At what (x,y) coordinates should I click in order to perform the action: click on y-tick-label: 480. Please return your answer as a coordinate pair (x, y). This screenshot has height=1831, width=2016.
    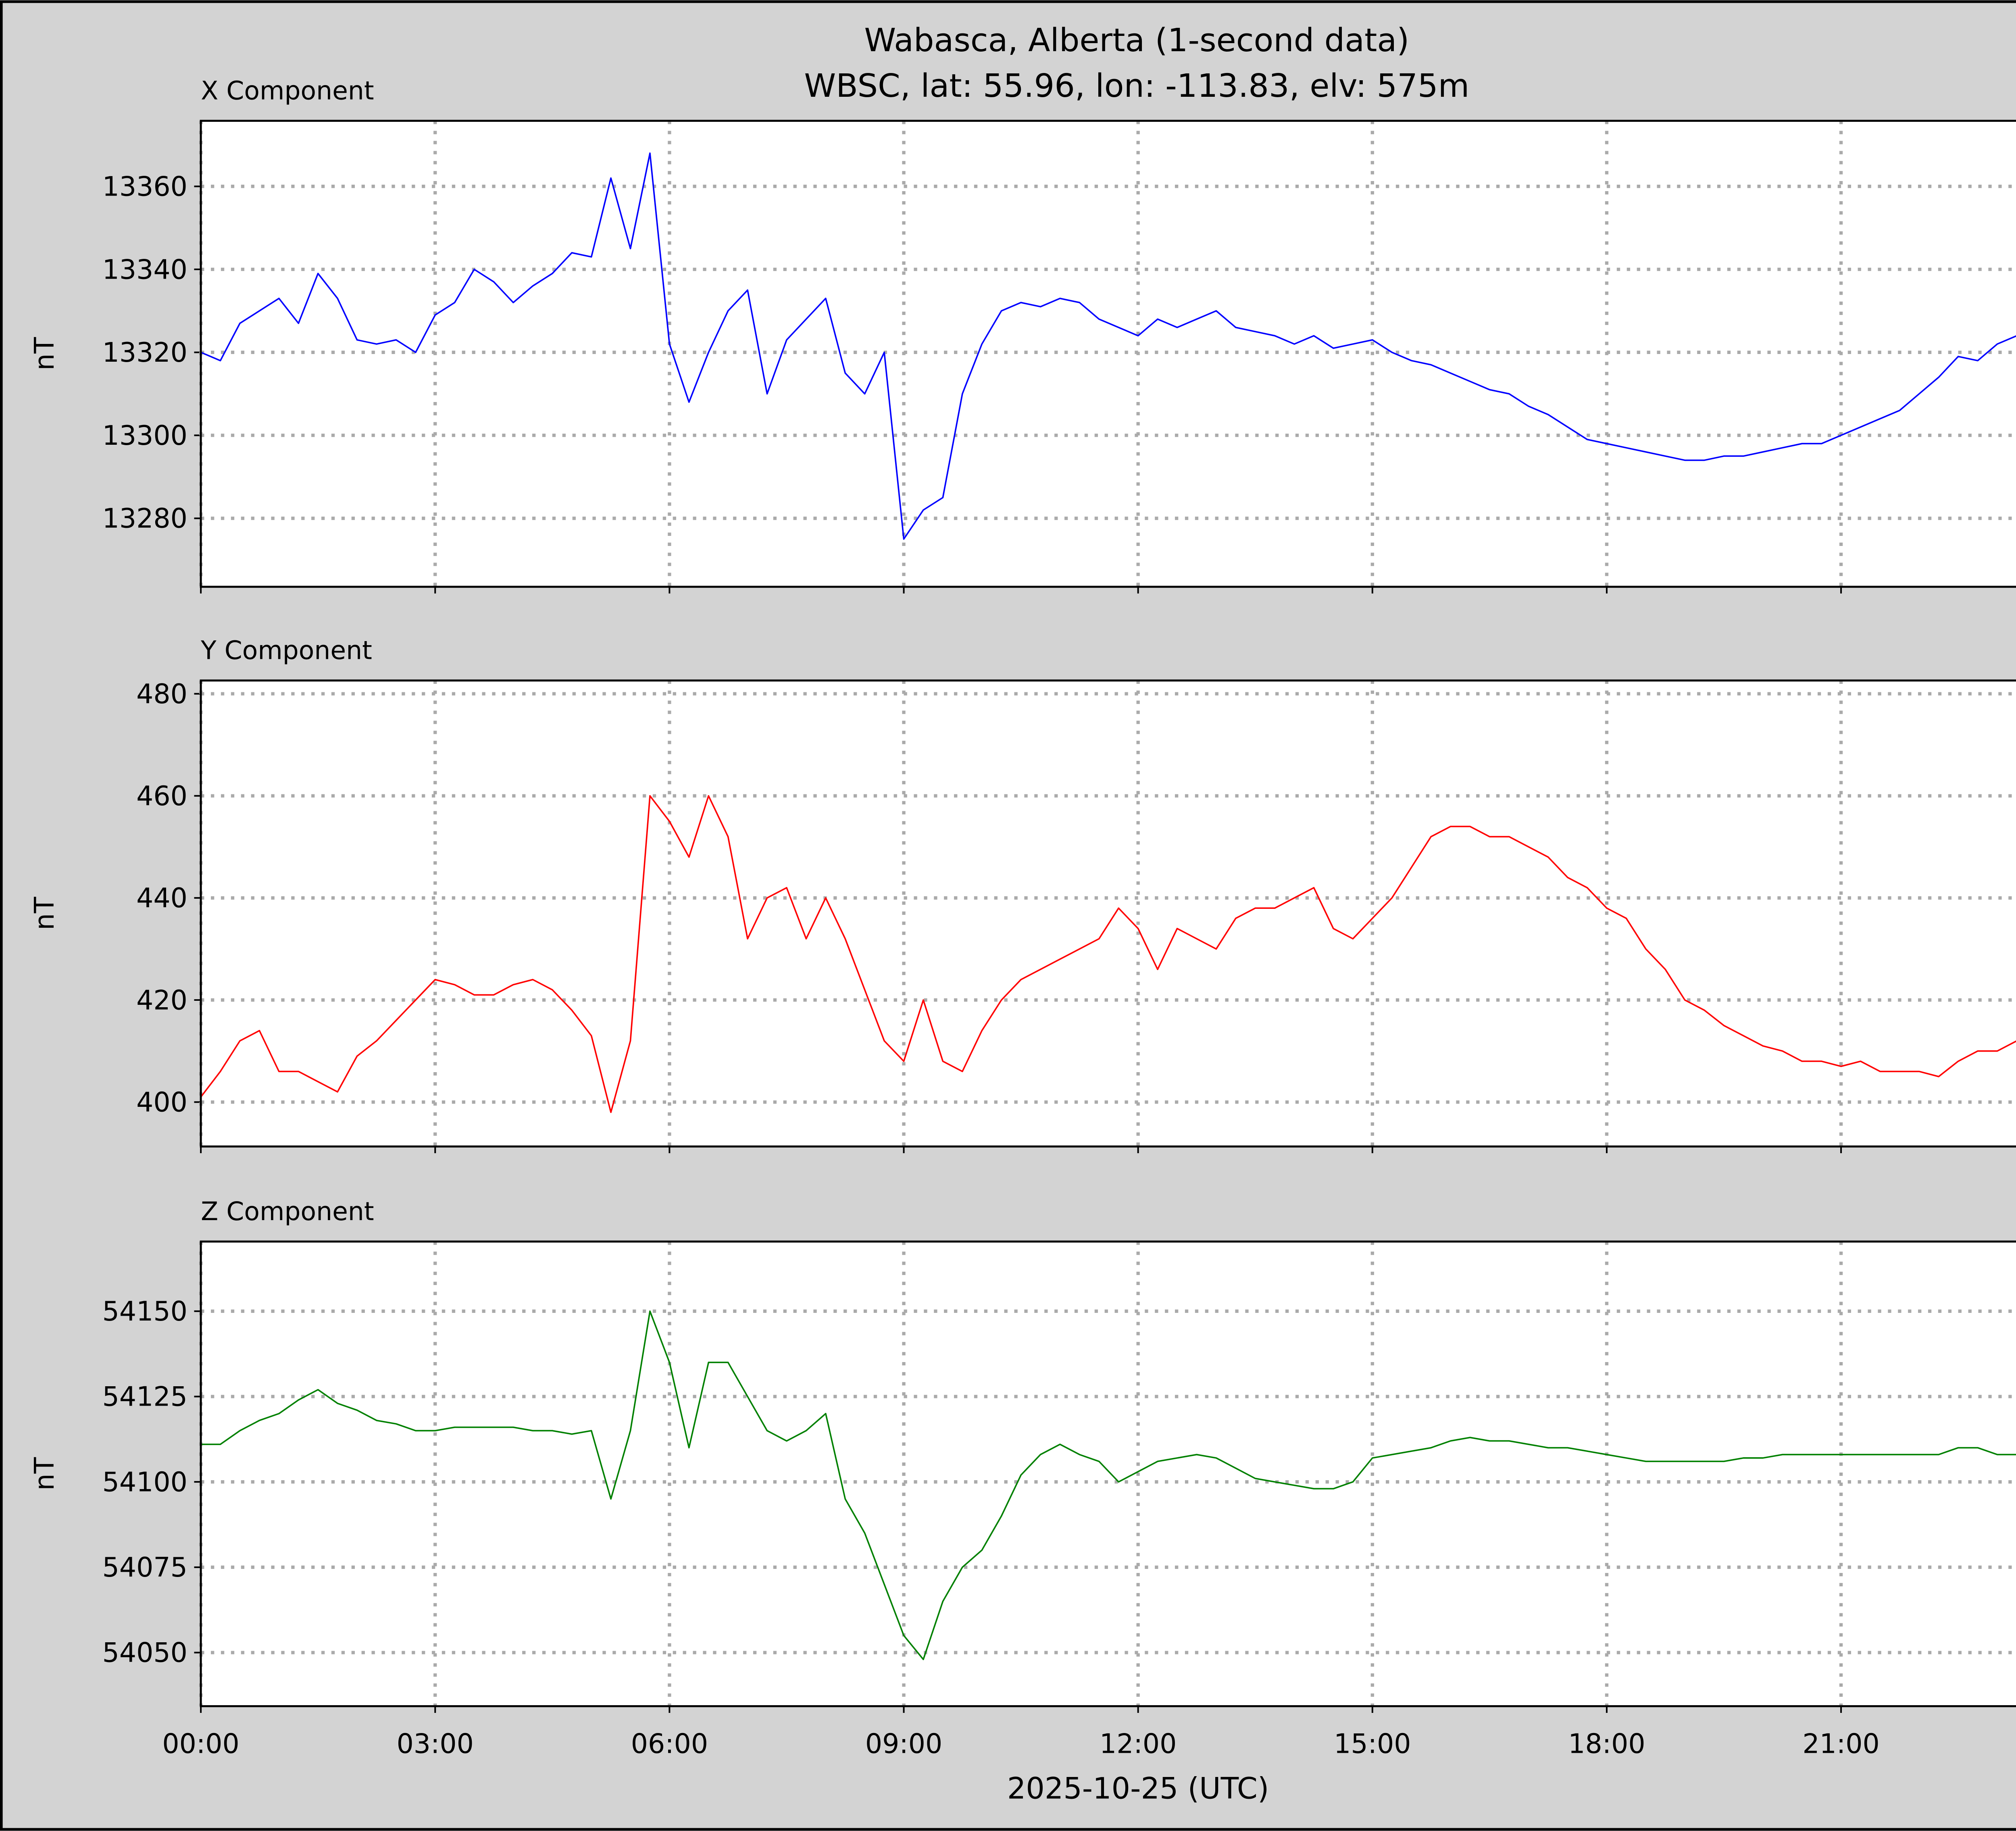
    Looking at the image, I should click on (161, 694).